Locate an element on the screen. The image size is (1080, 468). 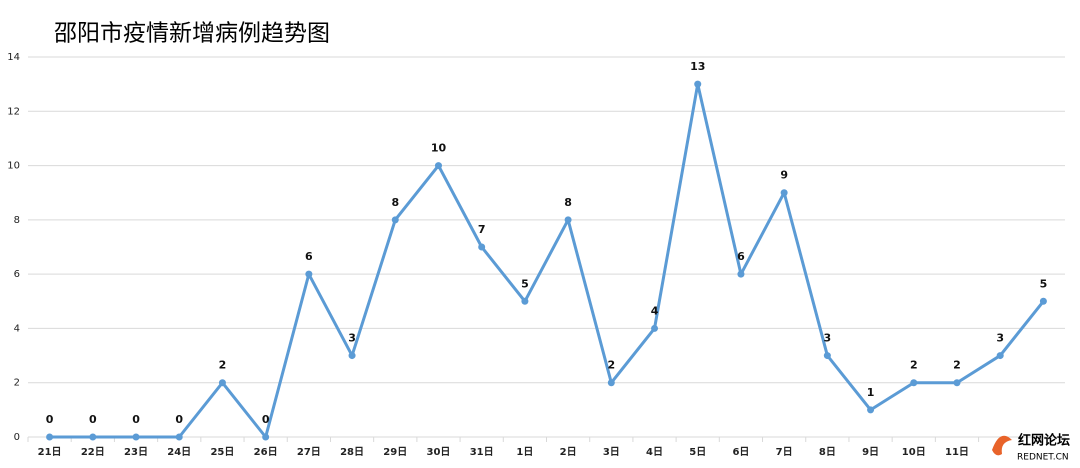
y-tick-label: 14 is located at coordinates (13, 57).